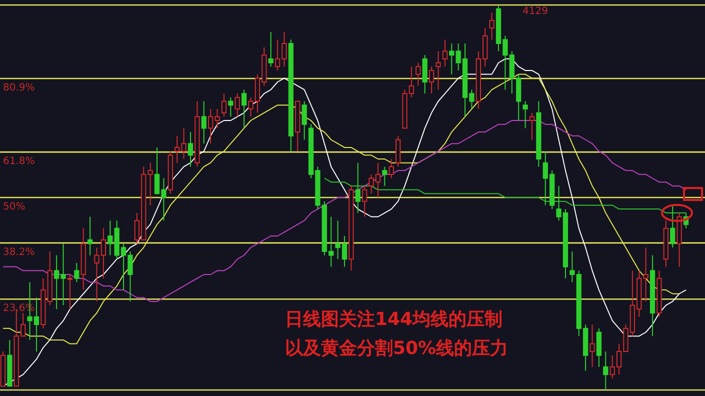 Image resolution: width=705 pixels, height=396 pixels. I want to click on annotation: 日线图关注144均线的压制, so click(394, 319).